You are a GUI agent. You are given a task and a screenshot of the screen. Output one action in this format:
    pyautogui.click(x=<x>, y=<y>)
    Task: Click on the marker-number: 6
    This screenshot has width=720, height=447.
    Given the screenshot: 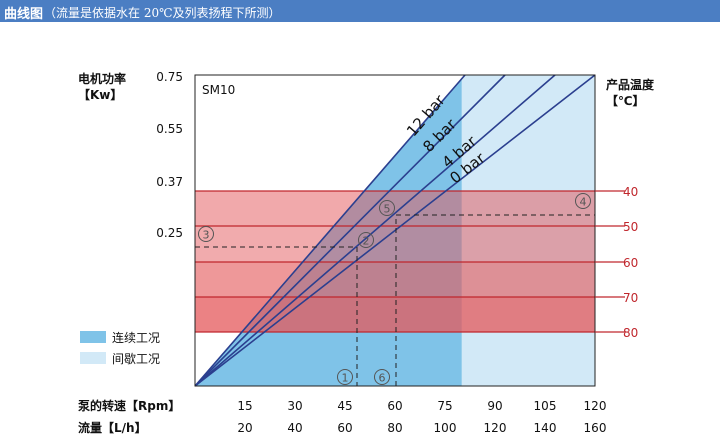 What is the action you would take?
    pyautogui.click(x=382, y=378)
    